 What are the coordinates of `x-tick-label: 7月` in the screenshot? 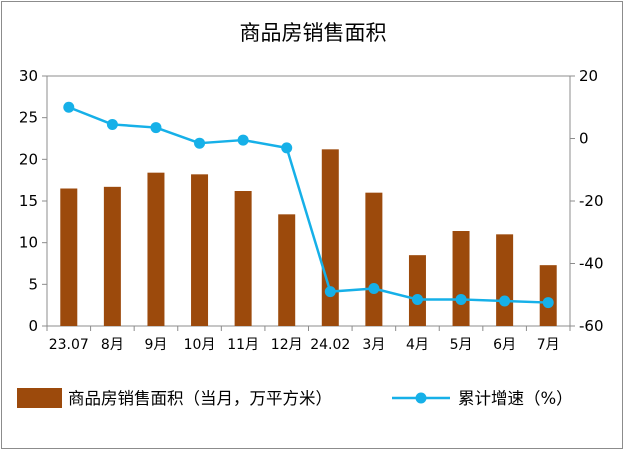 It's located at (548, 345).